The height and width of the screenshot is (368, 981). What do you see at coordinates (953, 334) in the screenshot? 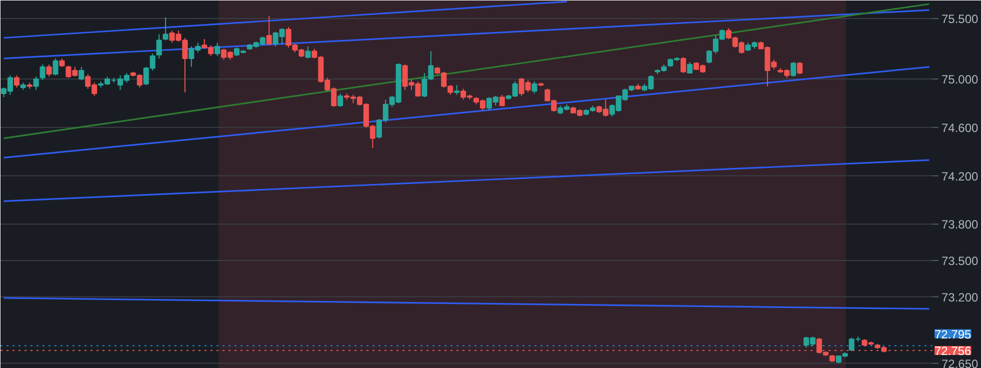
I see `ref-line-label: 72.795` at bounding box center [953, 334].